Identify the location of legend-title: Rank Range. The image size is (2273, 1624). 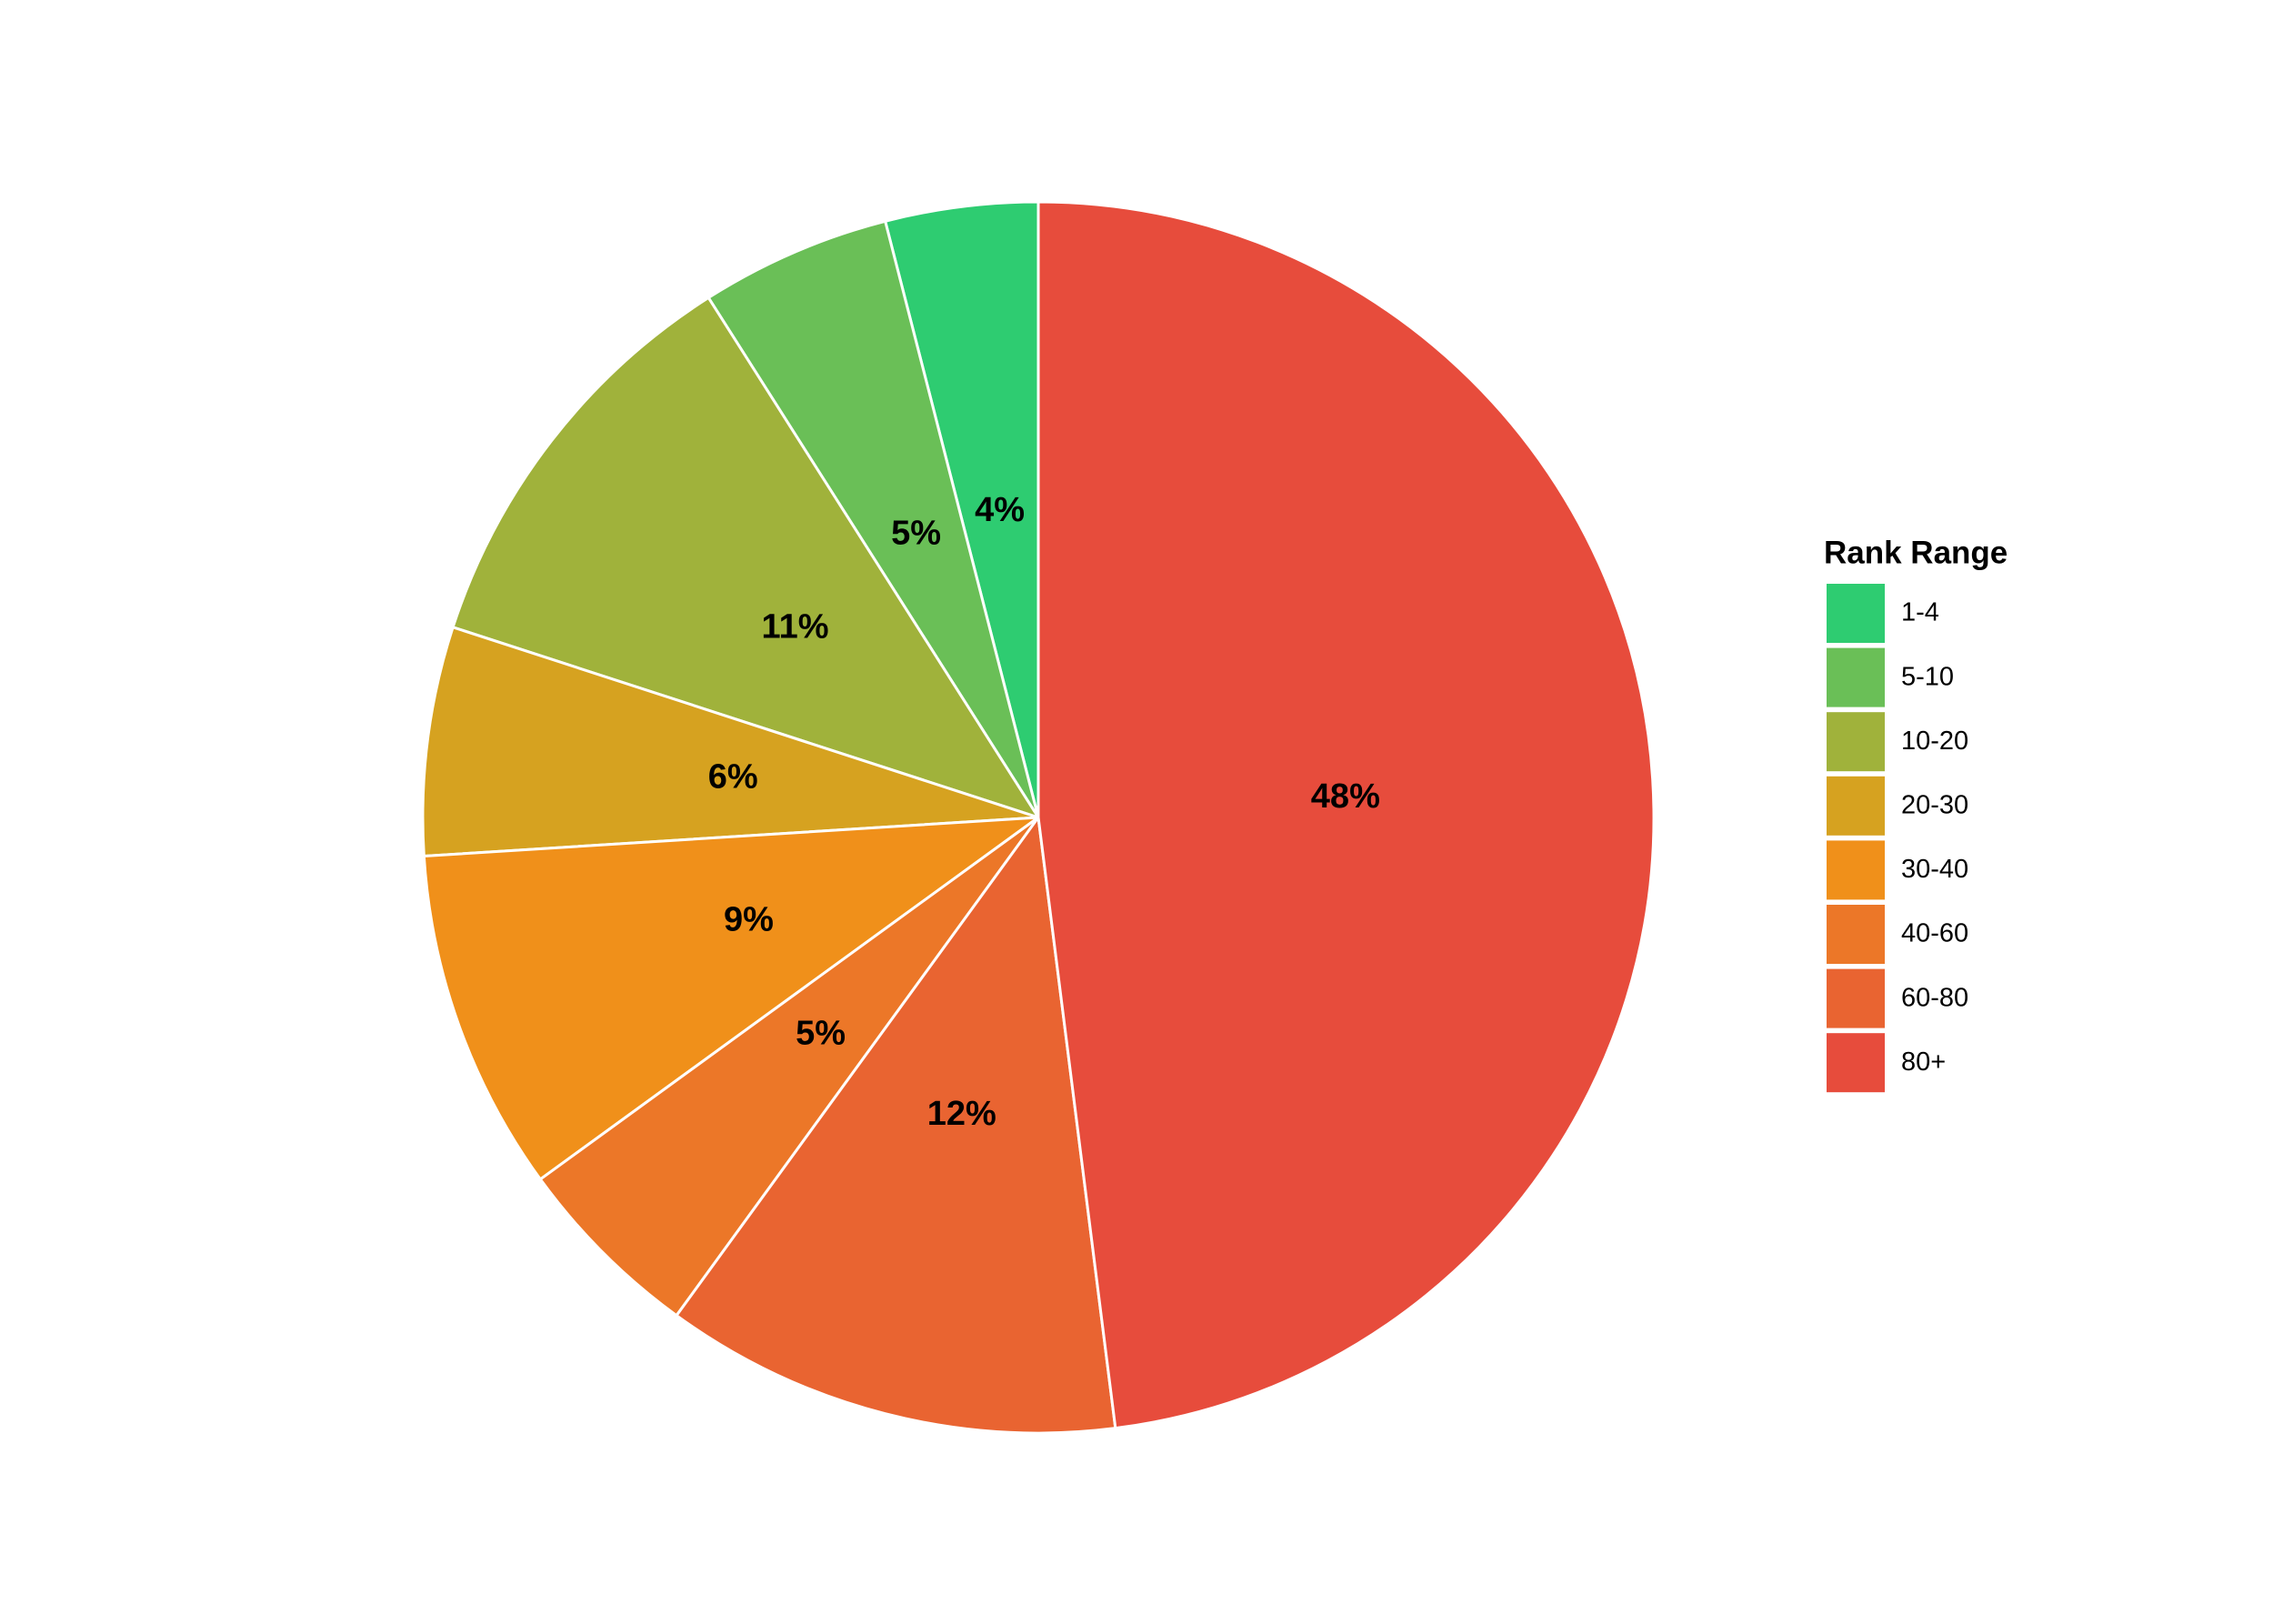
(1916, 552).